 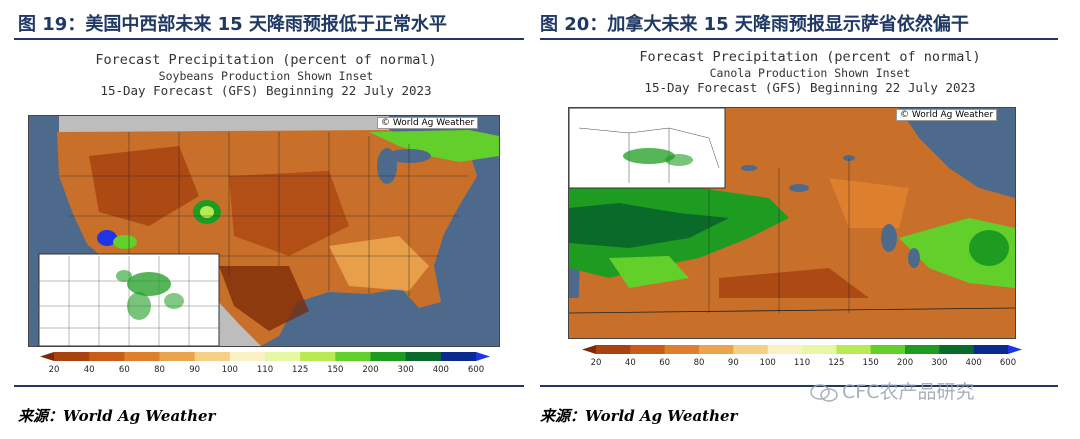 I want to click on southeast-moderate, so click(x=379, y=263).